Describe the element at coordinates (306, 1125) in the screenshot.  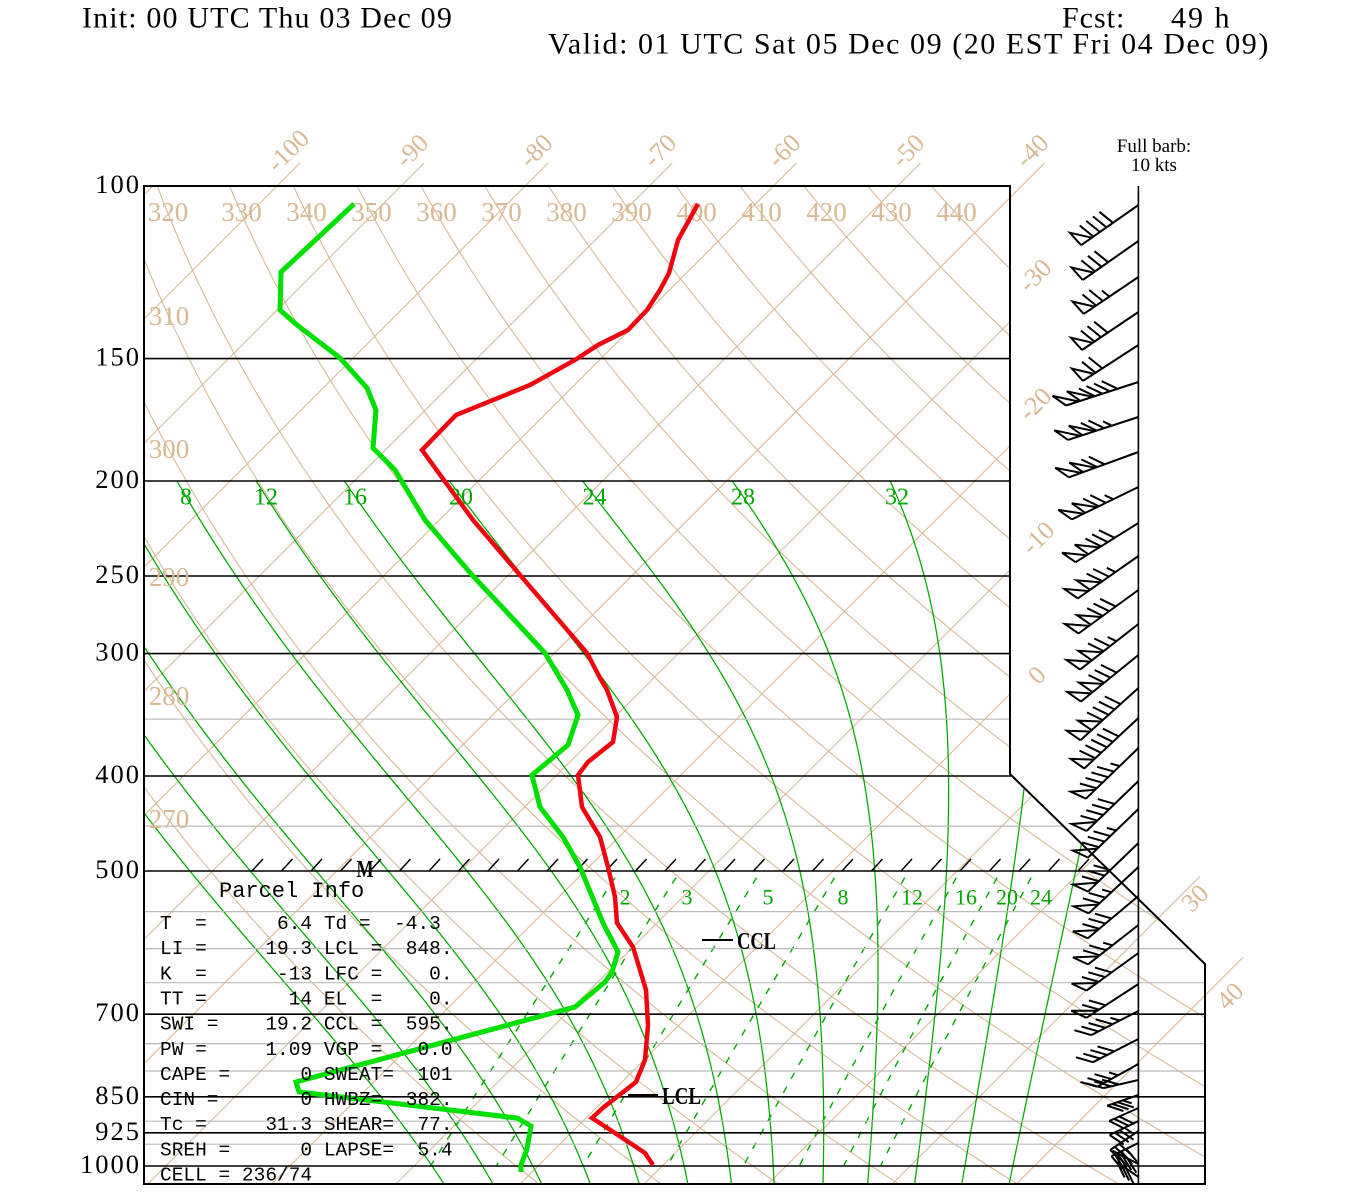
I see `svg-text: Tc = 31.3 SHEAR= 77.` at that location.